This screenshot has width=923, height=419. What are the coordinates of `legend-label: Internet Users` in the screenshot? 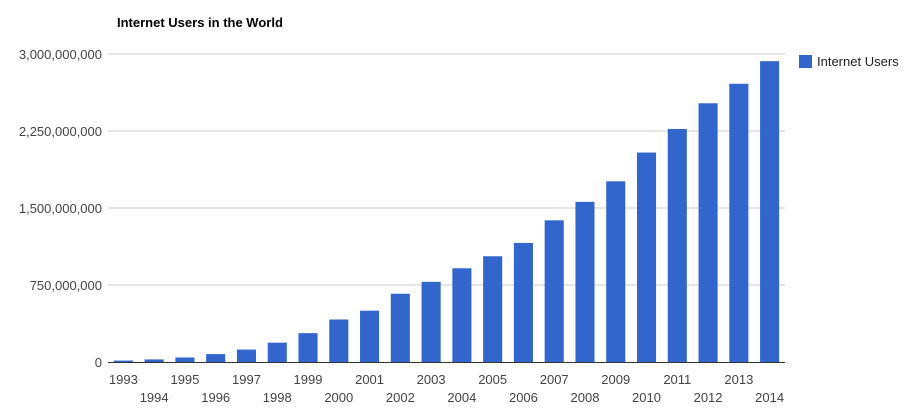 It's located at (858, 61).